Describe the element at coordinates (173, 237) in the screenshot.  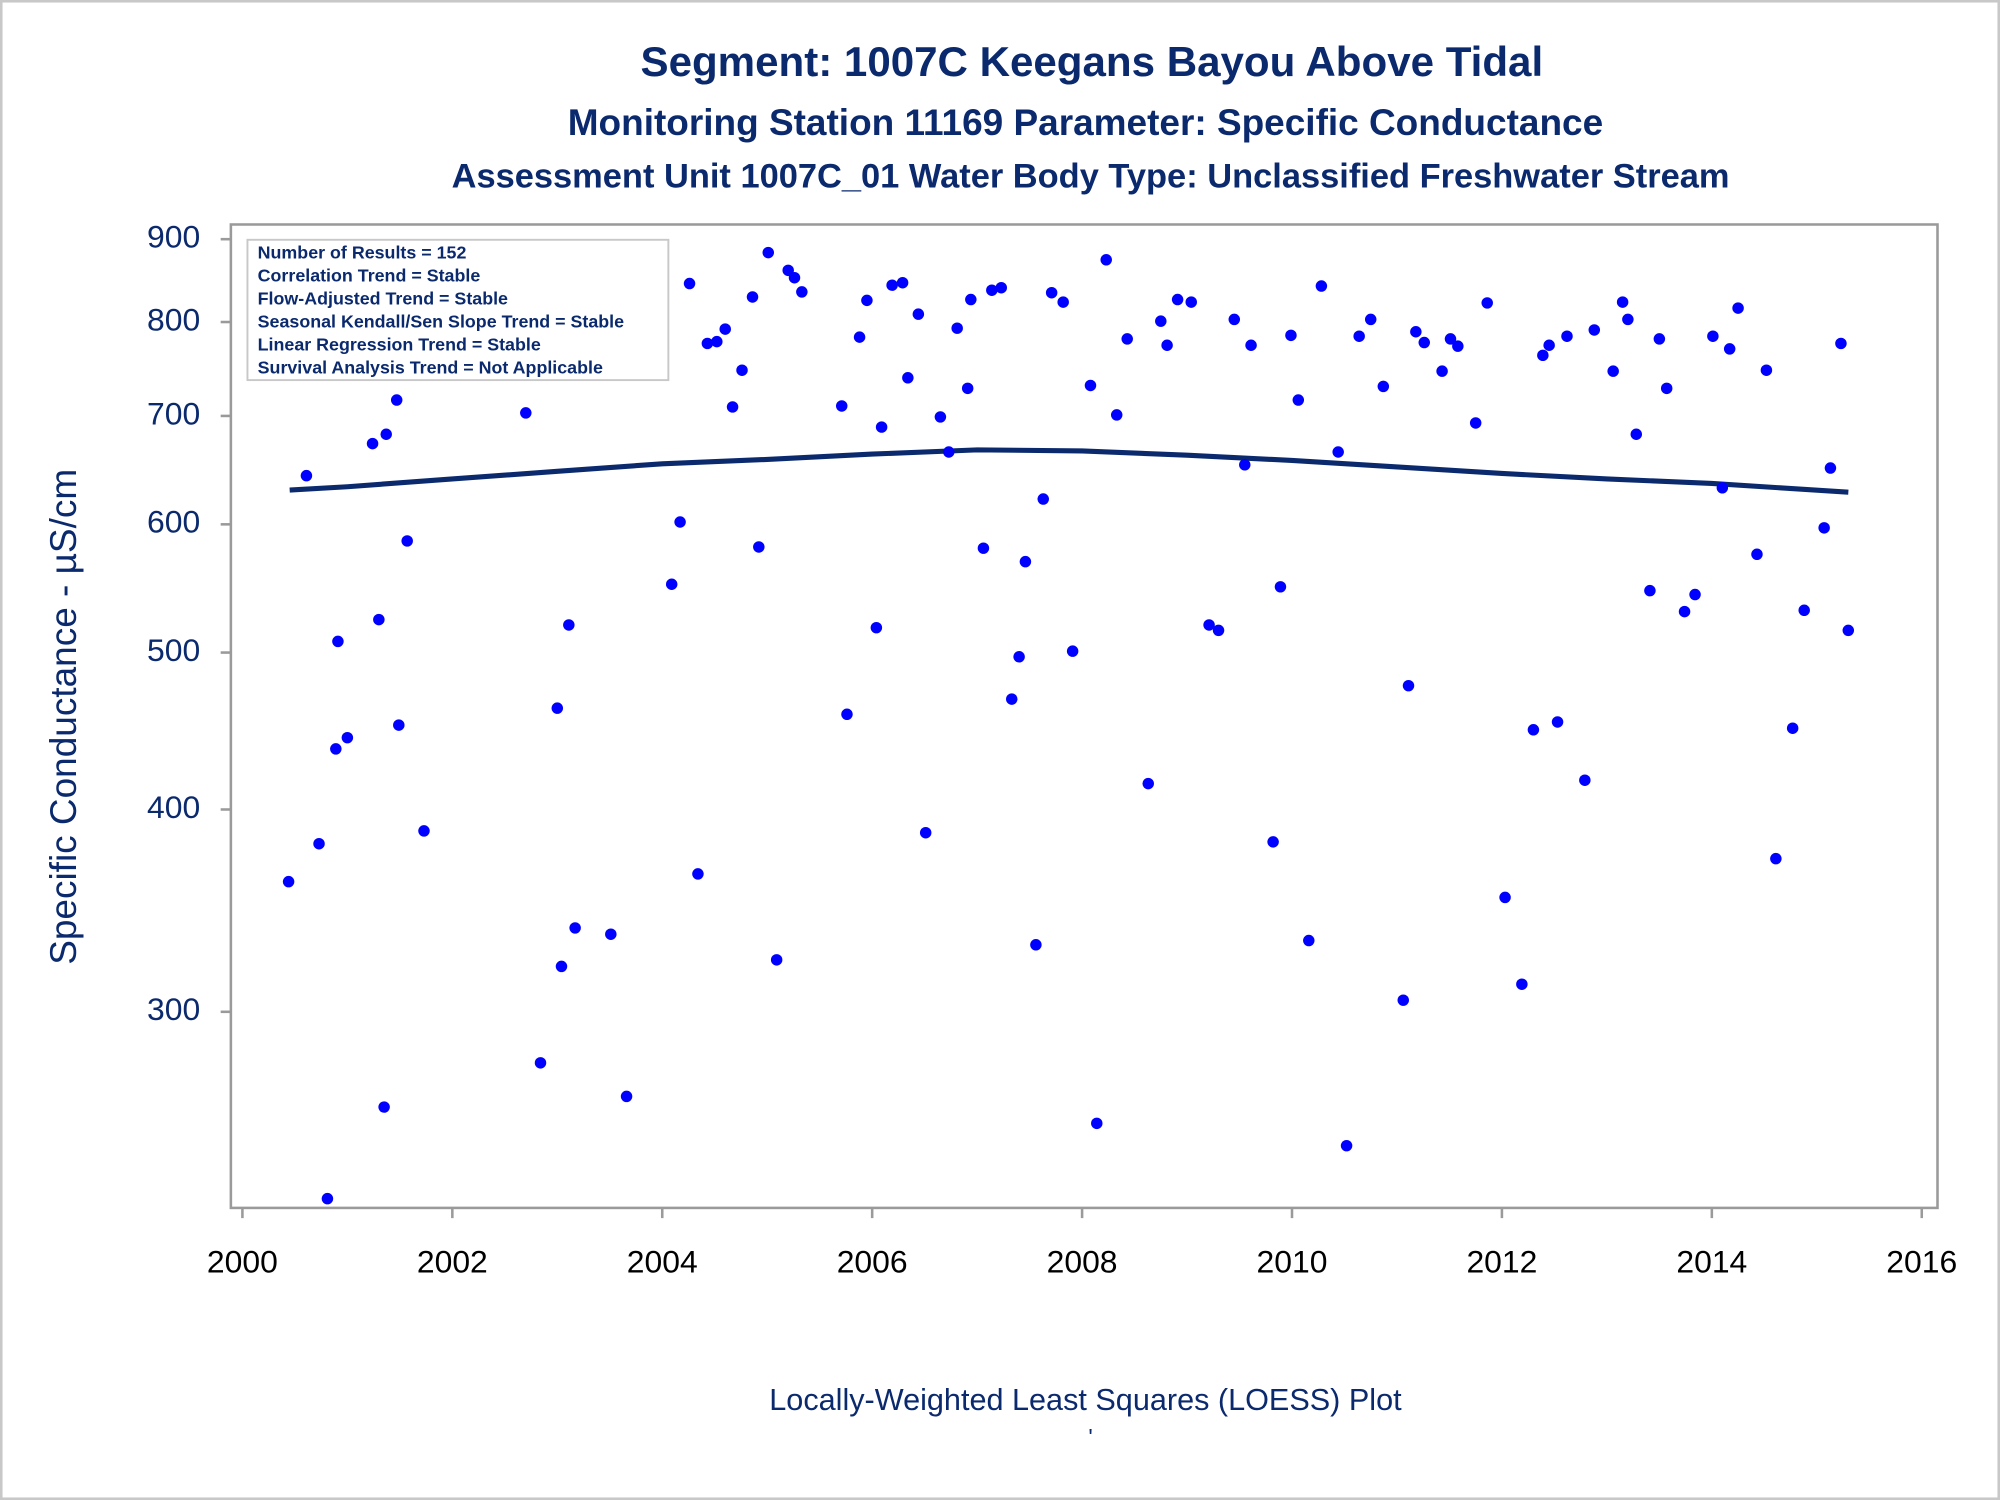
I see `y-tick-label: 900` at that location.